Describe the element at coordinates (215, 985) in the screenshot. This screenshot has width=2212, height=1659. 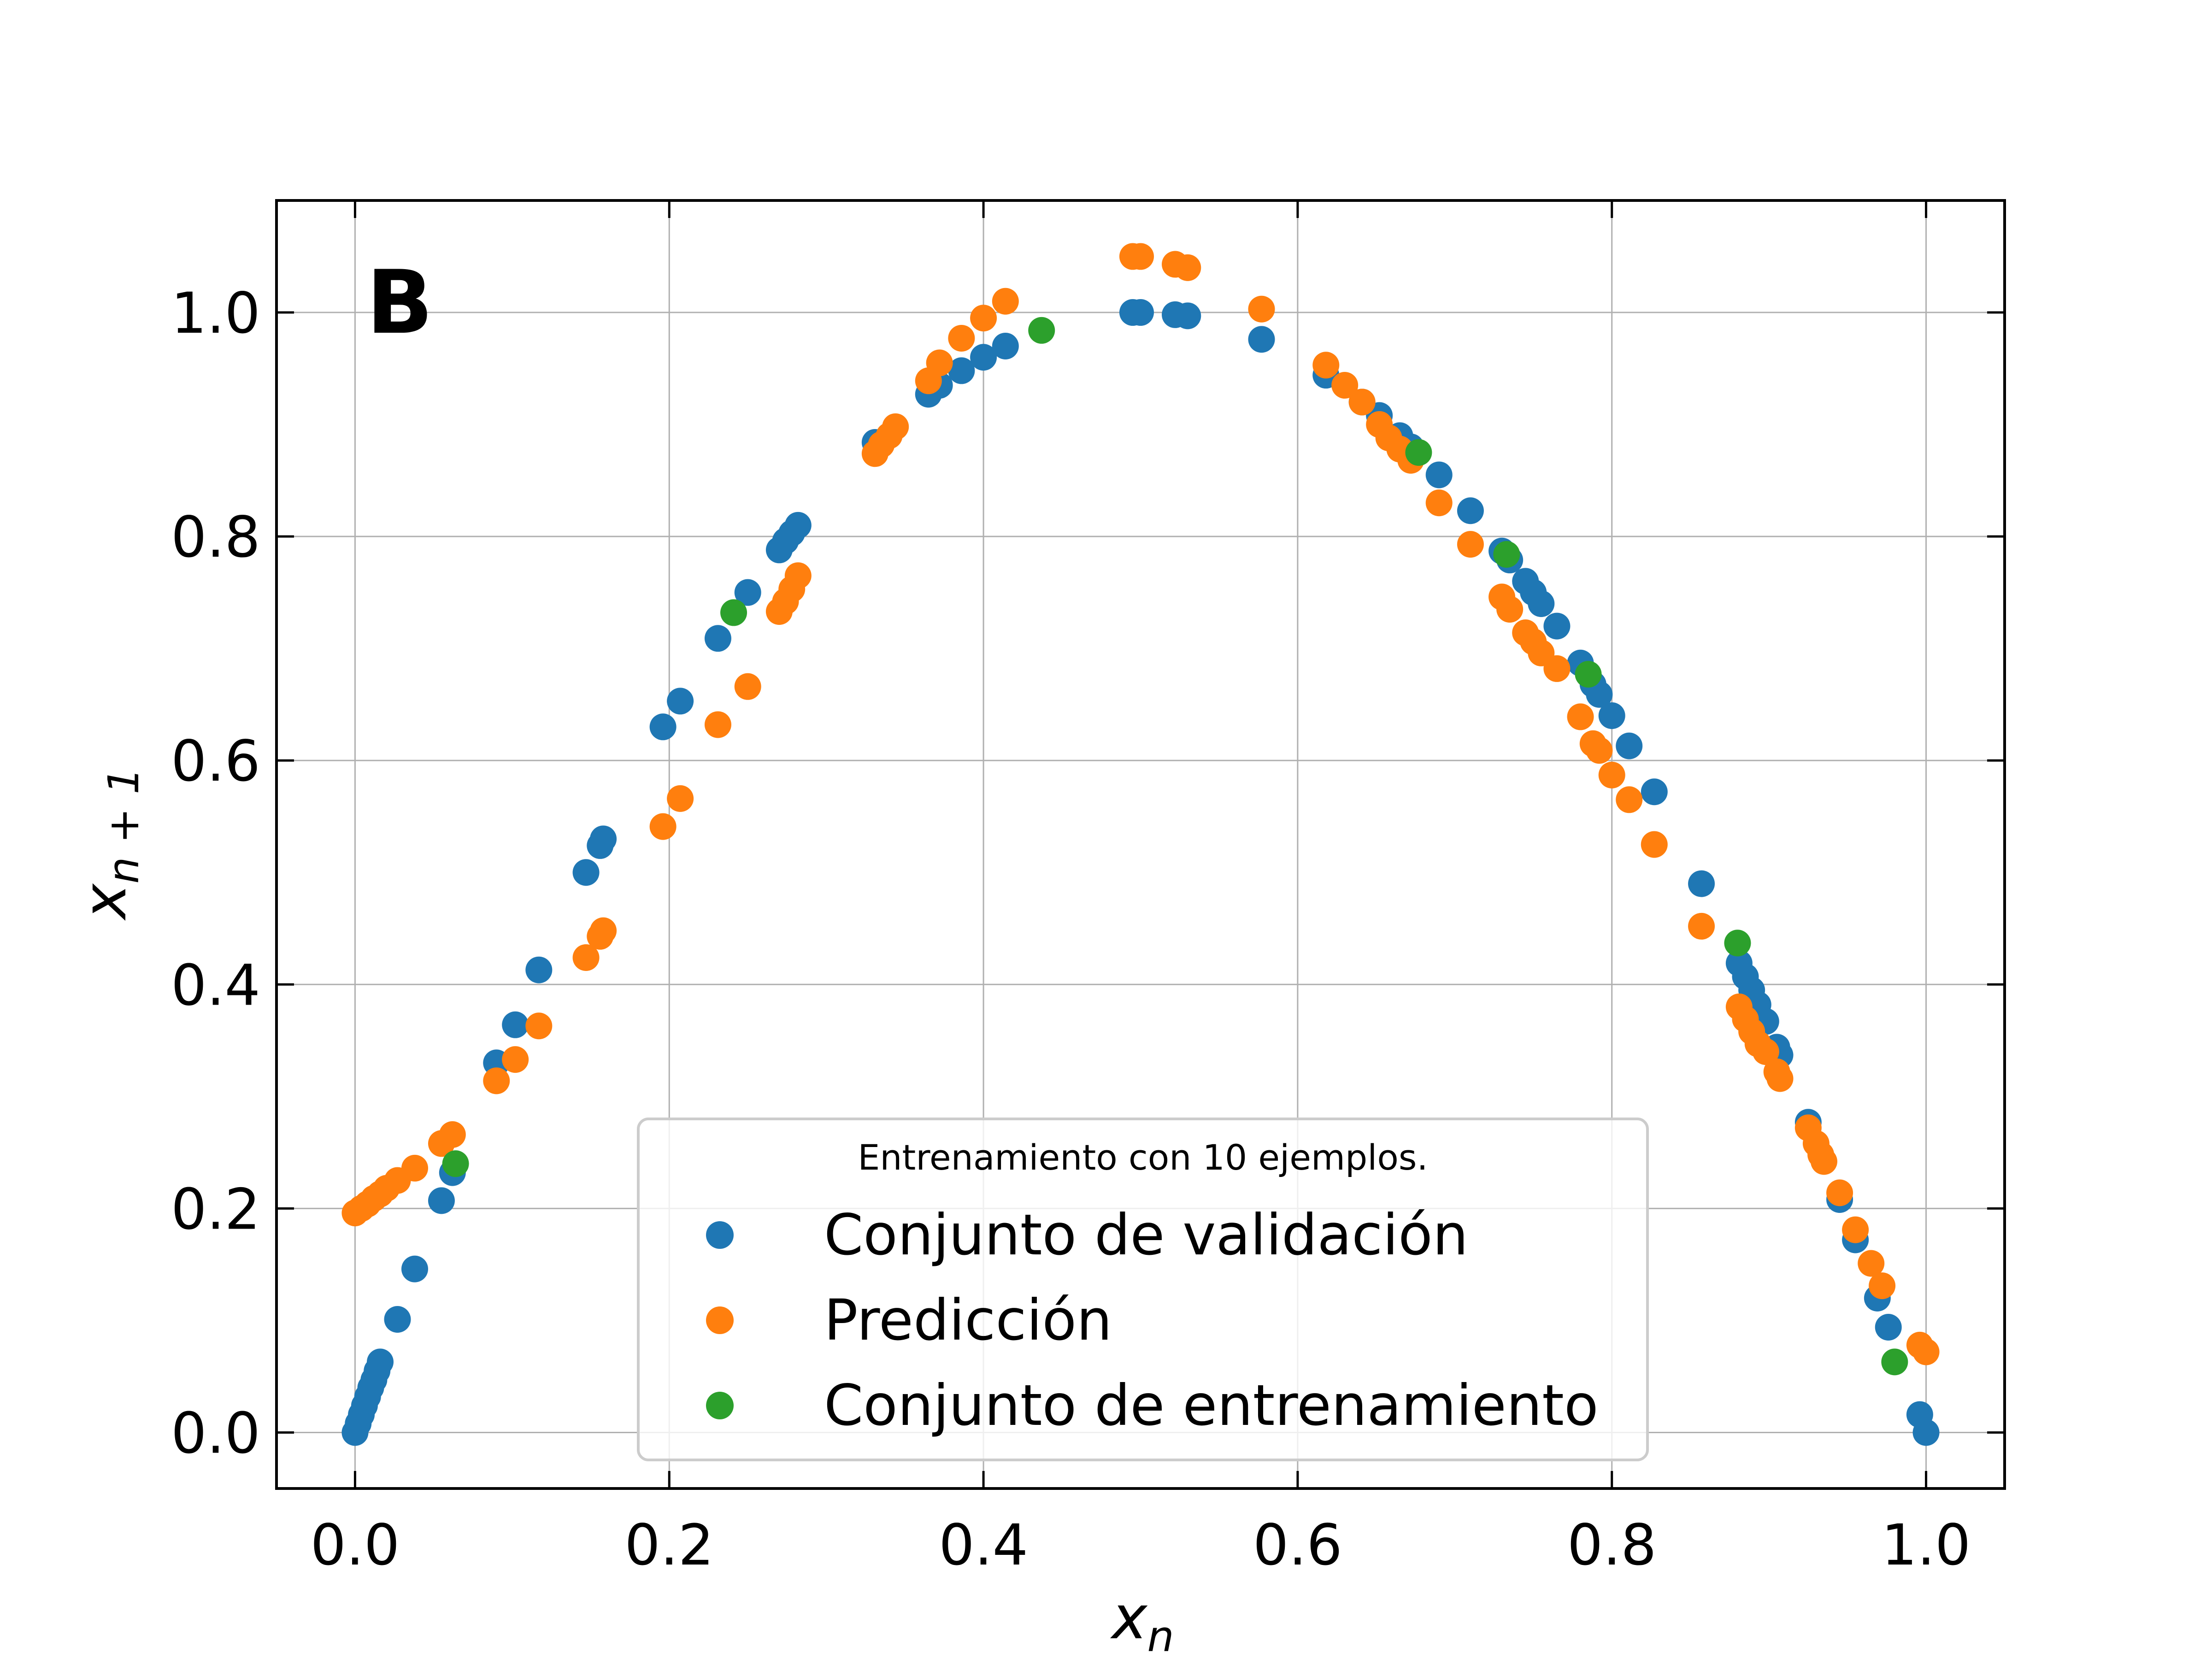
I see `y-tick-label: 0.4` at that location.